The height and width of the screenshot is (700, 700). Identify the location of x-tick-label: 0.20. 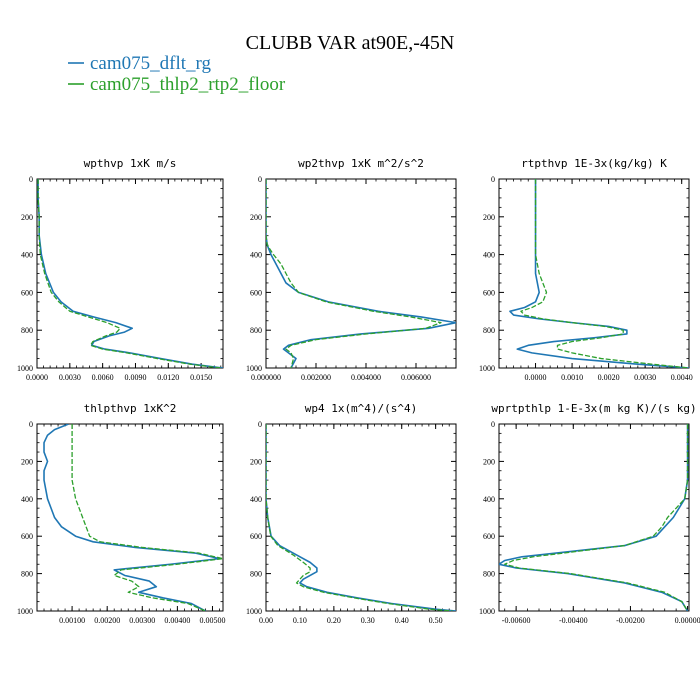
(334, 620).